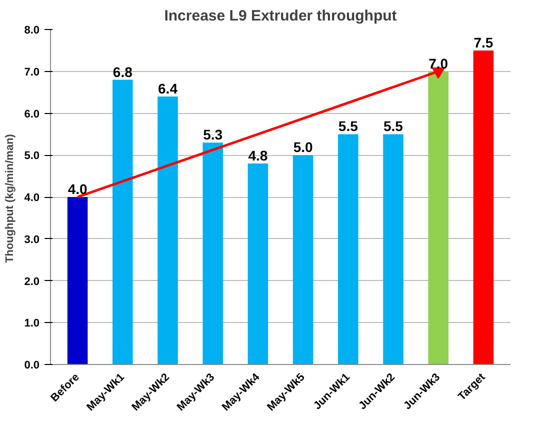 This screenshot has width=536, height=426. Describe the element at coordinates (303, 147) in the screenshot. I see `data-label: 5.0` at that location.